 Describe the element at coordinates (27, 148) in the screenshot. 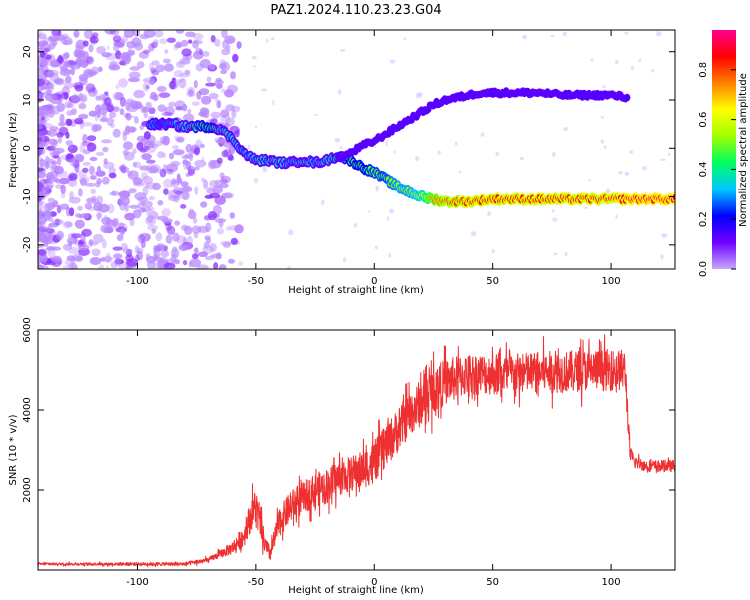

I see `y-tick-label: 0` at that location.